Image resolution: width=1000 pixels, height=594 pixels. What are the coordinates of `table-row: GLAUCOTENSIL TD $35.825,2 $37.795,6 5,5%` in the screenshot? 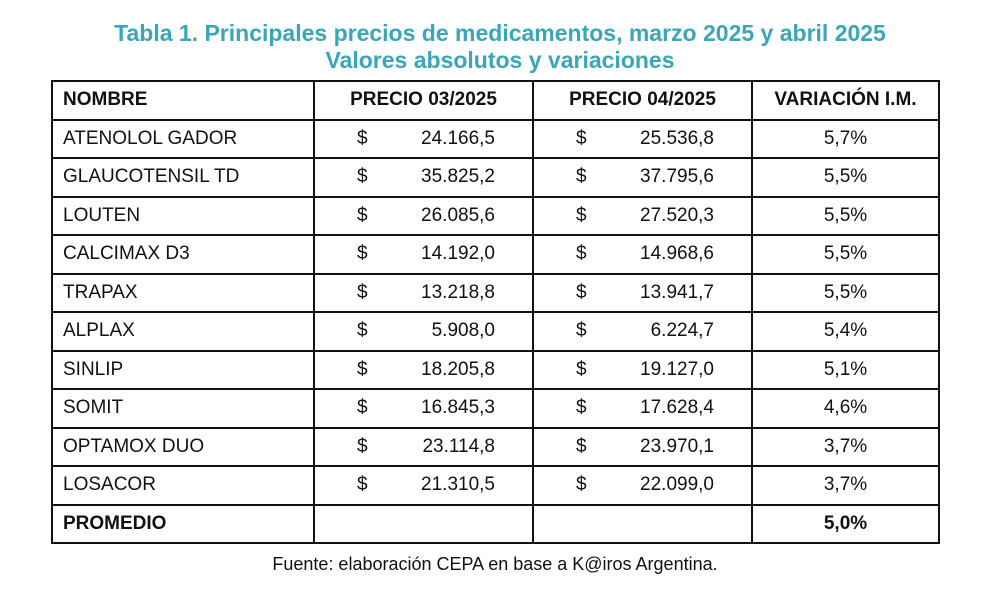 It's located at (495, 177).